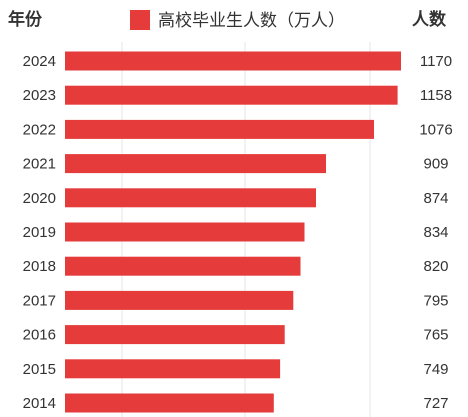 The image size is (468, 417). I want to click on legend: 高校毕业生人数（万人）, so click(237, 20).